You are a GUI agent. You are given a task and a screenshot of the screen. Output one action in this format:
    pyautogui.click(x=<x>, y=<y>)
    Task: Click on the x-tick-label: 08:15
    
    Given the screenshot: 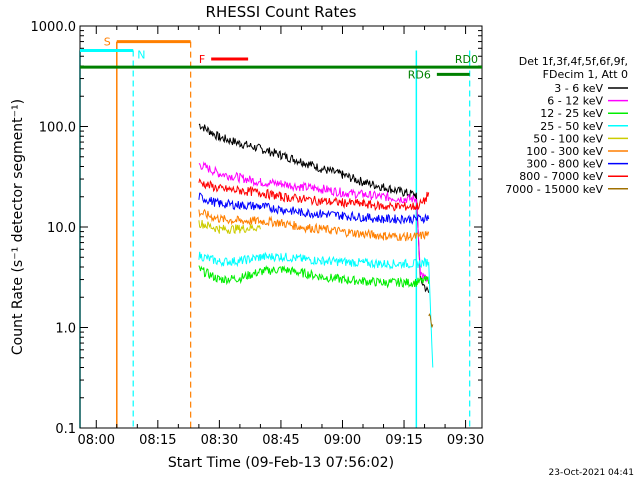 What is the action you would take?
    pyautogui.click(x=157, y=440)
    